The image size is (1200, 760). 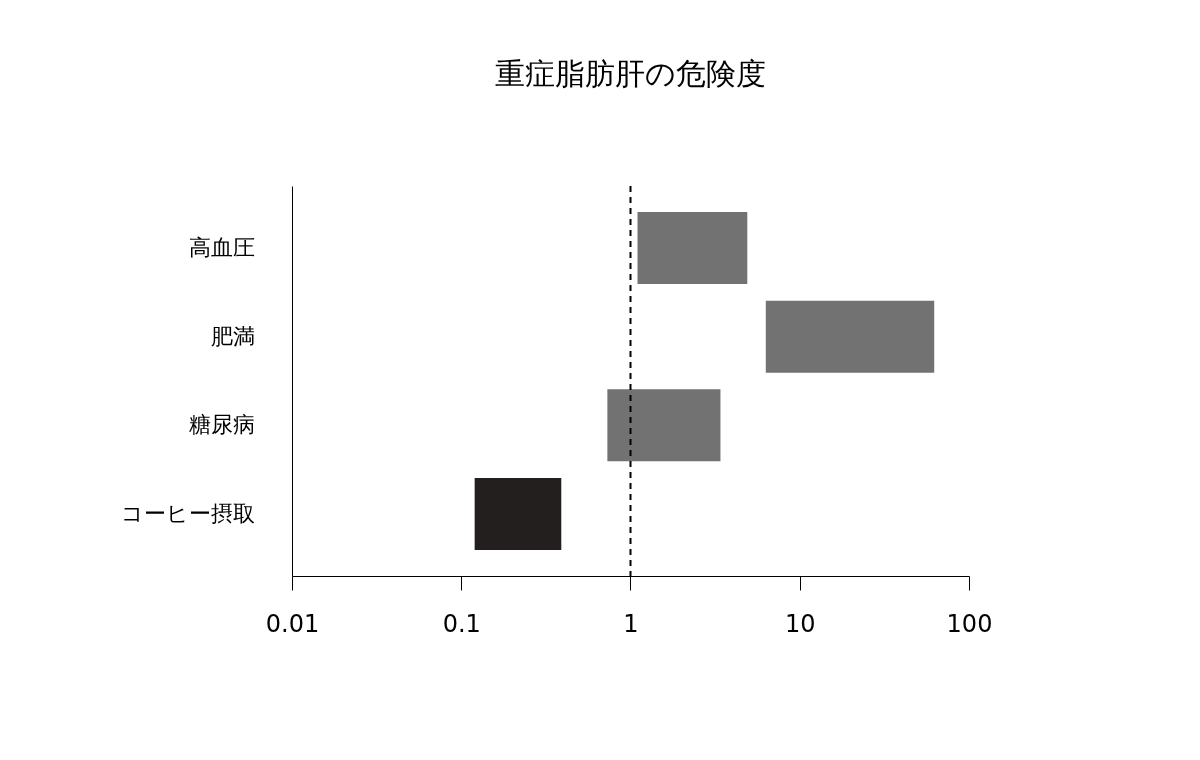 What do you see at coordinates (221, 248) in the screenshot?
I see `y-tick-label: 高血圧` at bounding box center [221, 248].